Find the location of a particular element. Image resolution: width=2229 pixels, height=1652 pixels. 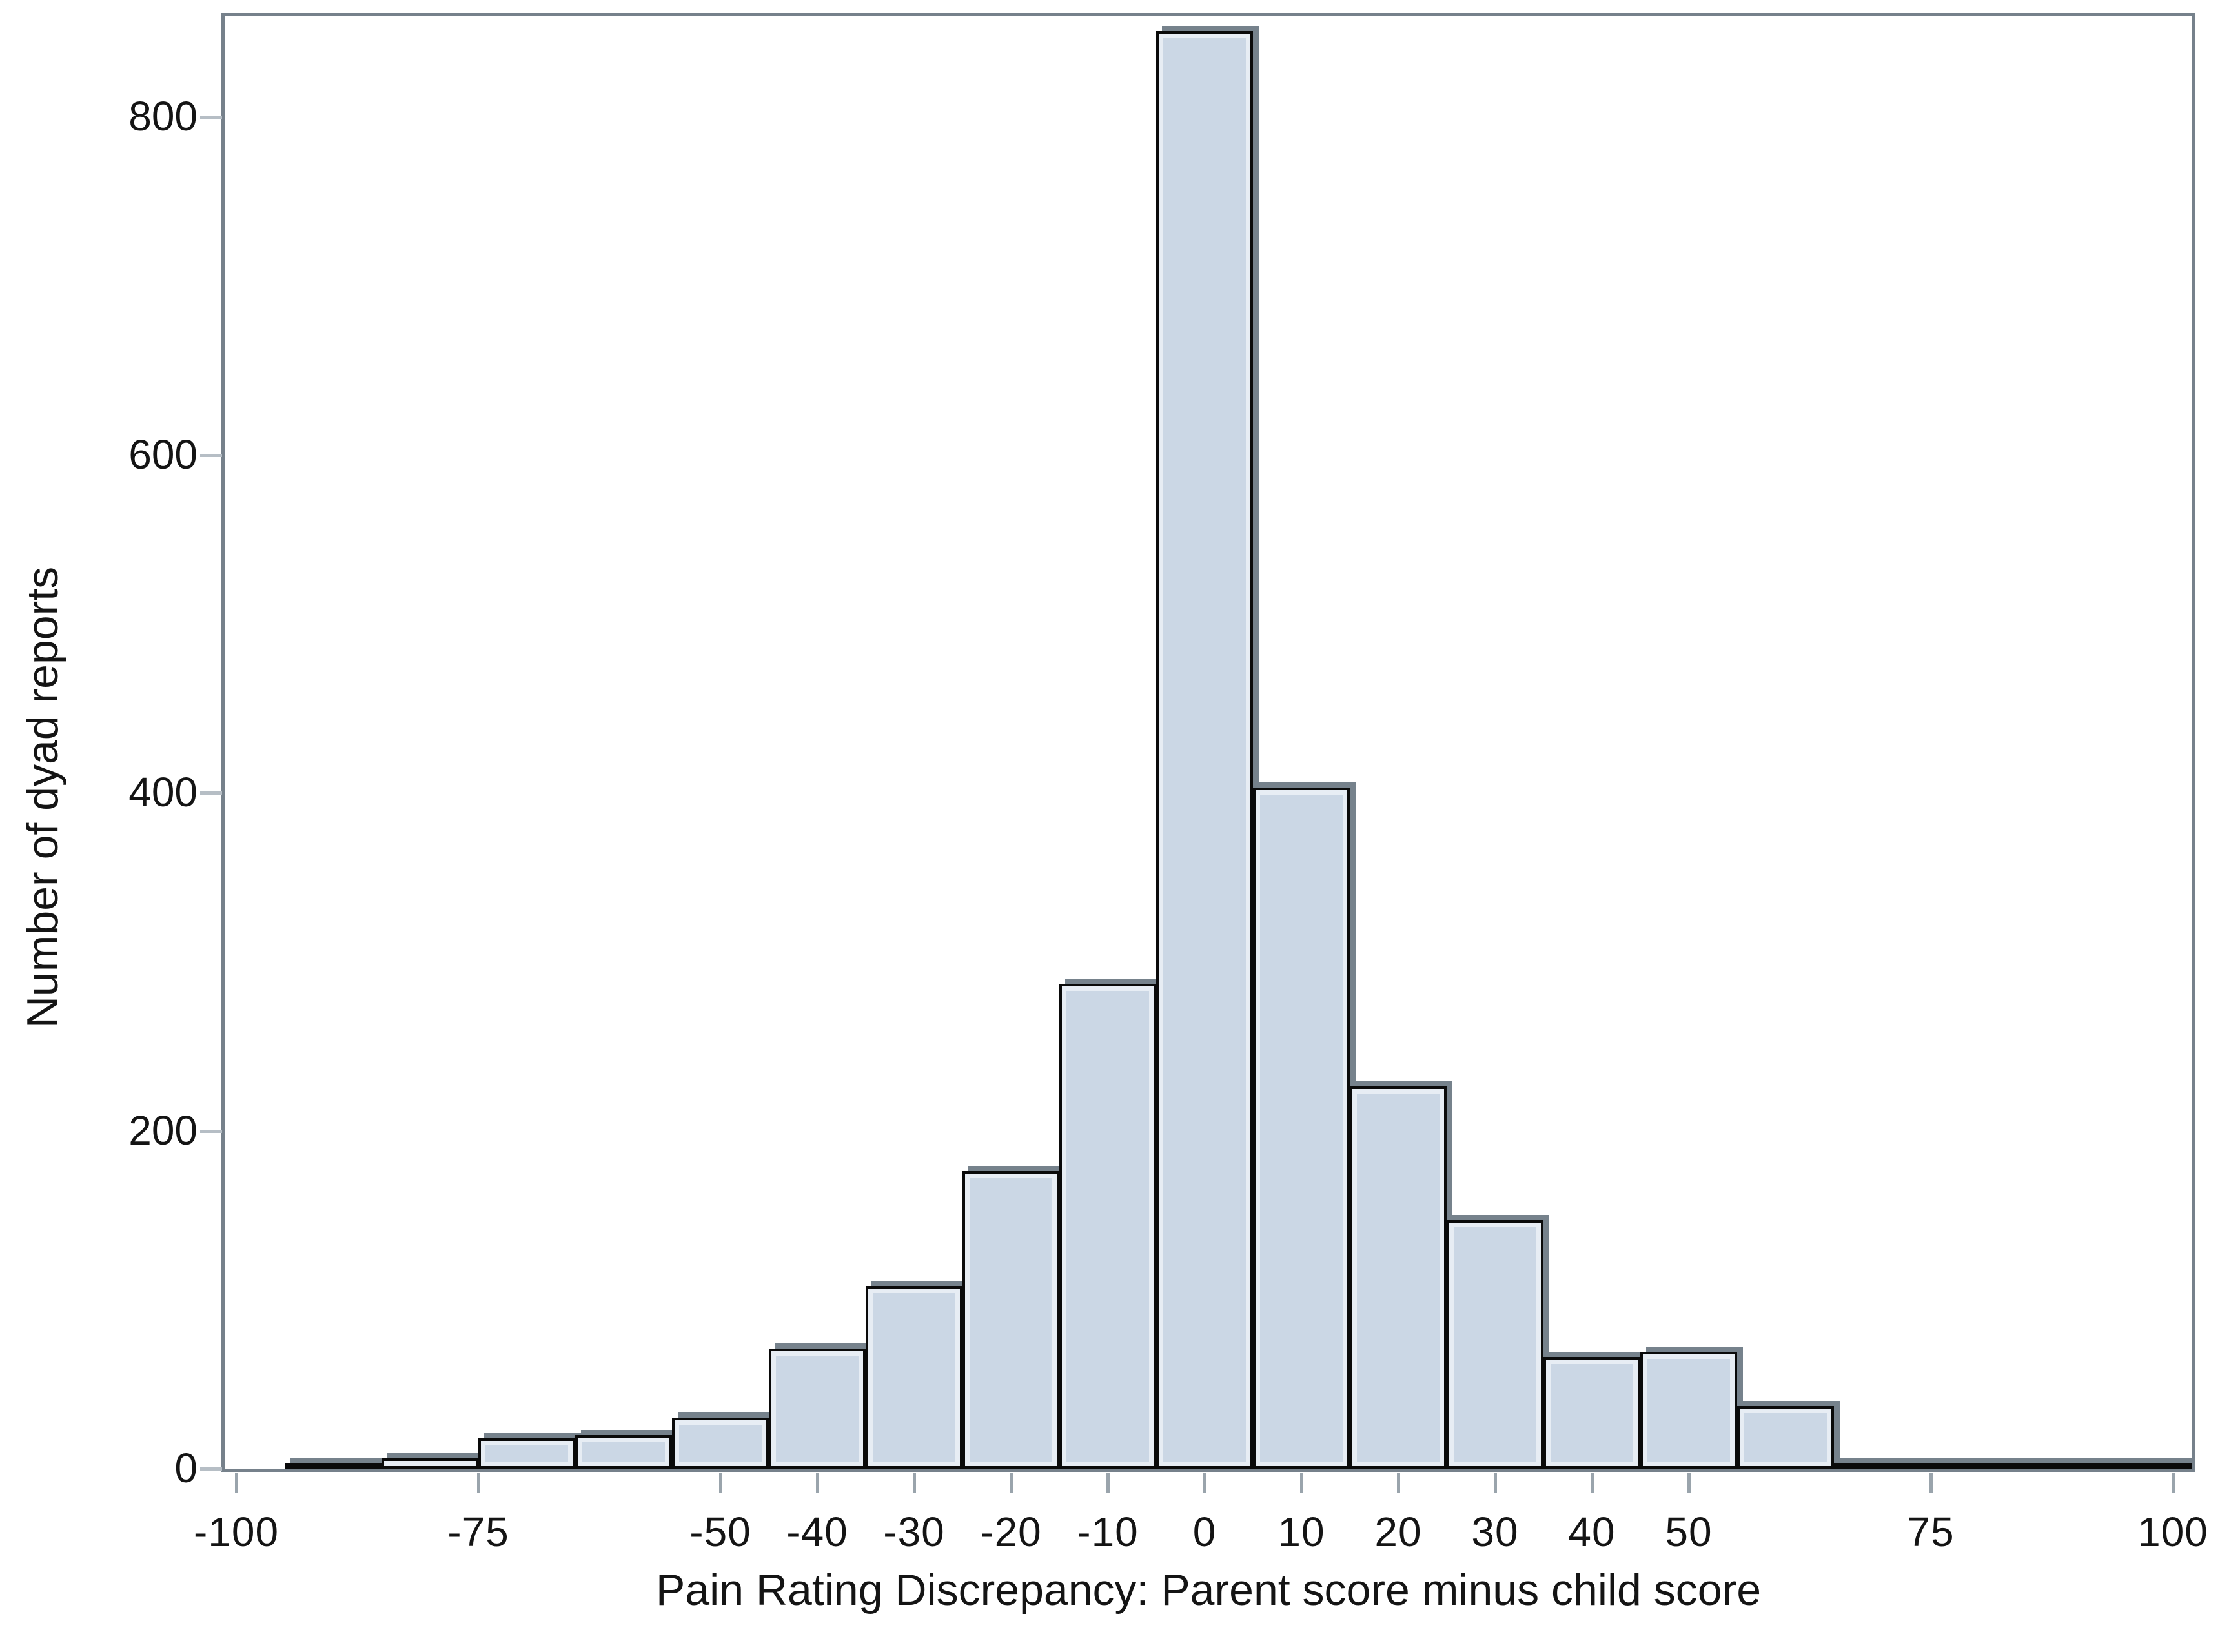

x-tick-label: 10 is located at coordinates (1301, 1532).